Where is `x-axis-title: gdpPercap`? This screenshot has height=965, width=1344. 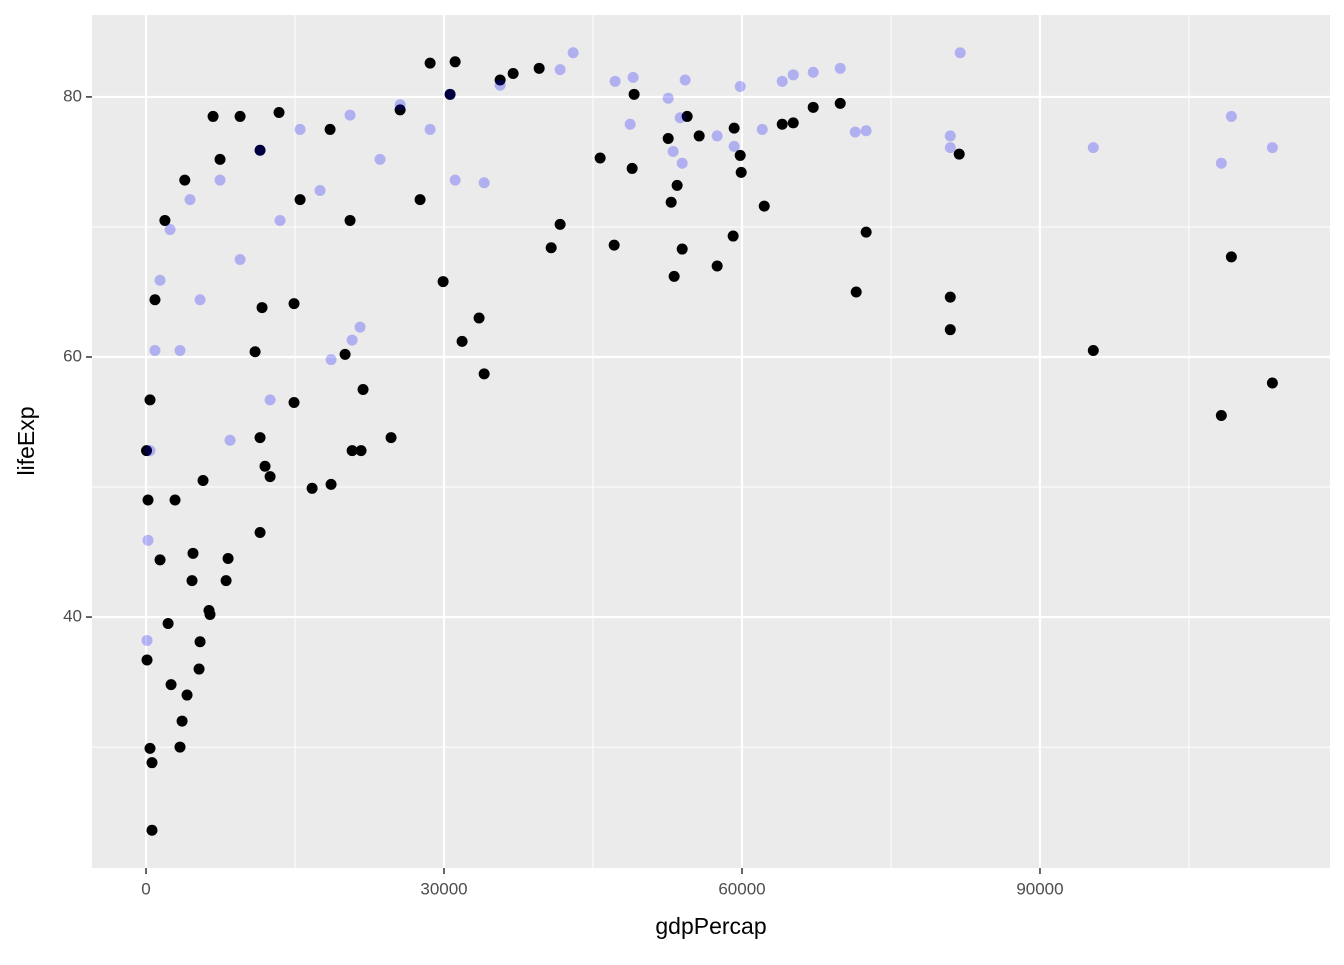
x-axis-title: gdpPercap is located at coordinates (710, 926).